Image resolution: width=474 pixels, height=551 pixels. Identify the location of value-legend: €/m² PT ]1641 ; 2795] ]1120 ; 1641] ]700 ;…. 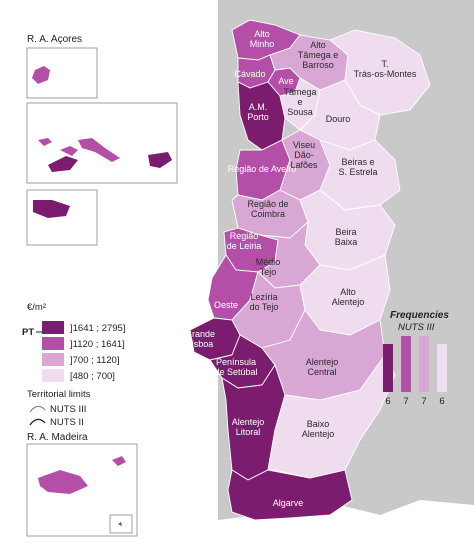
(73, 342).